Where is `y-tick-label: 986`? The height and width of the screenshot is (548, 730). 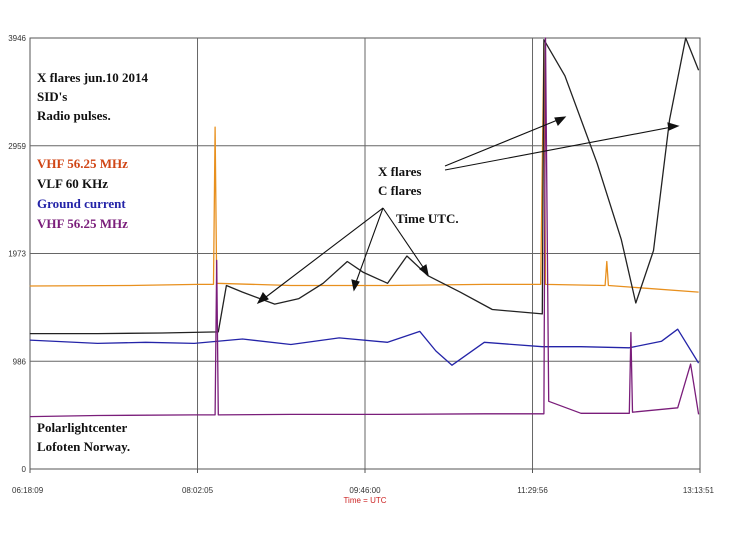 y-tick-label: 986 is located at coordinates (20, 361).